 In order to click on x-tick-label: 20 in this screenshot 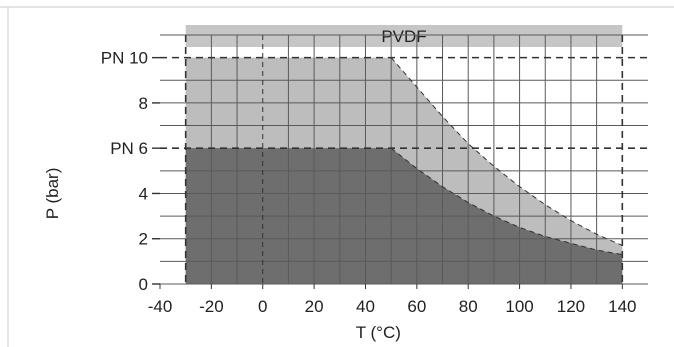, I will do `click(314, 306)`.